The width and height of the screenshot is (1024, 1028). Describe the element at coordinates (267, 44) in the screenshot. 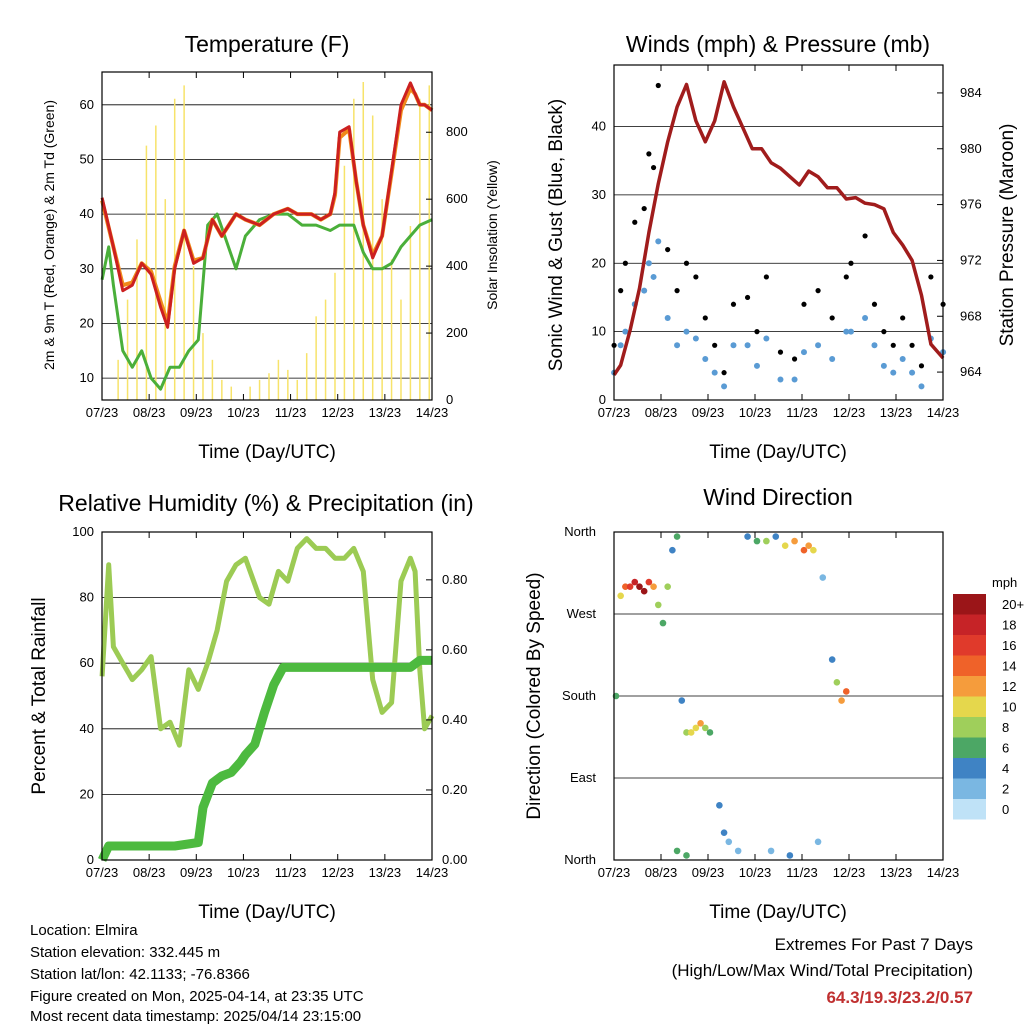

I see `temperature-title: Temperature (F)` at that location.